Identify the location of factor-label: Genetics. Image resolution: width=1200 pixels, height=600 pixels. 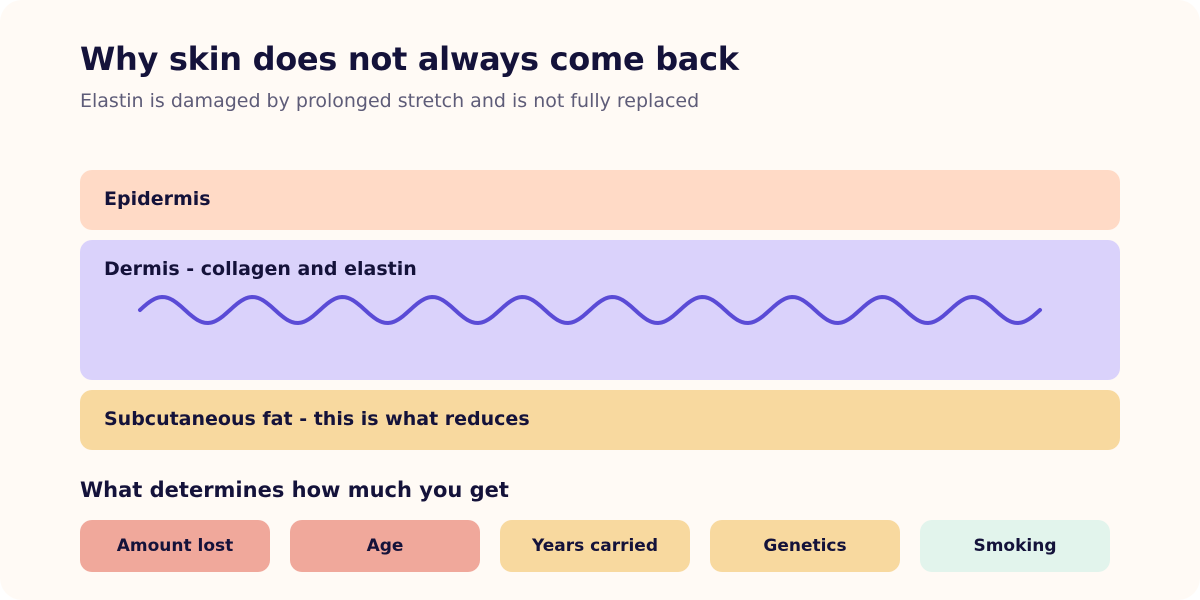
(805, 546).